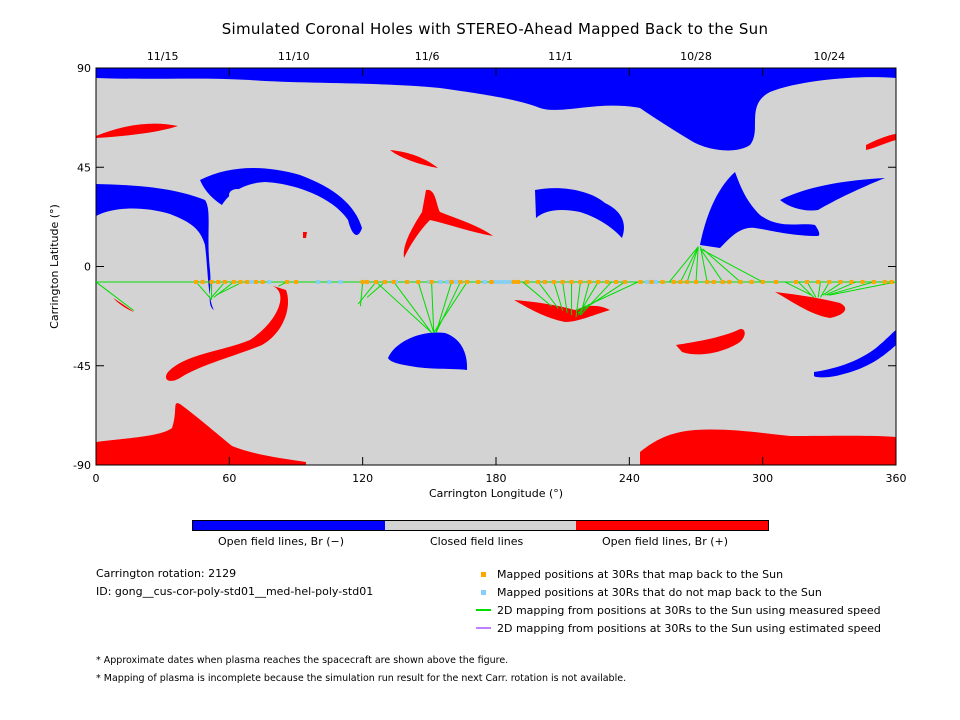 This screenshot has height=720, width=960. Describe the element at coordinates (896, 478) in the screenshot. I see `x-tick-label: 360` at that location.